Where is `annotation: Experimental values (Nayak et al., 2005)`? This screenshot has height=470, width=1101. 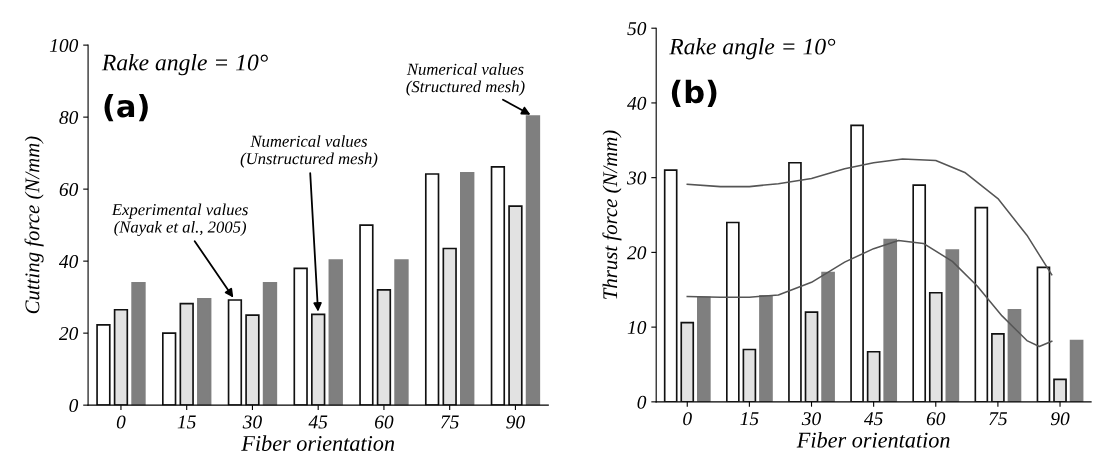
annotation: Experimental values (Nayak et al., 2005) is located at coordinates (179, 220).